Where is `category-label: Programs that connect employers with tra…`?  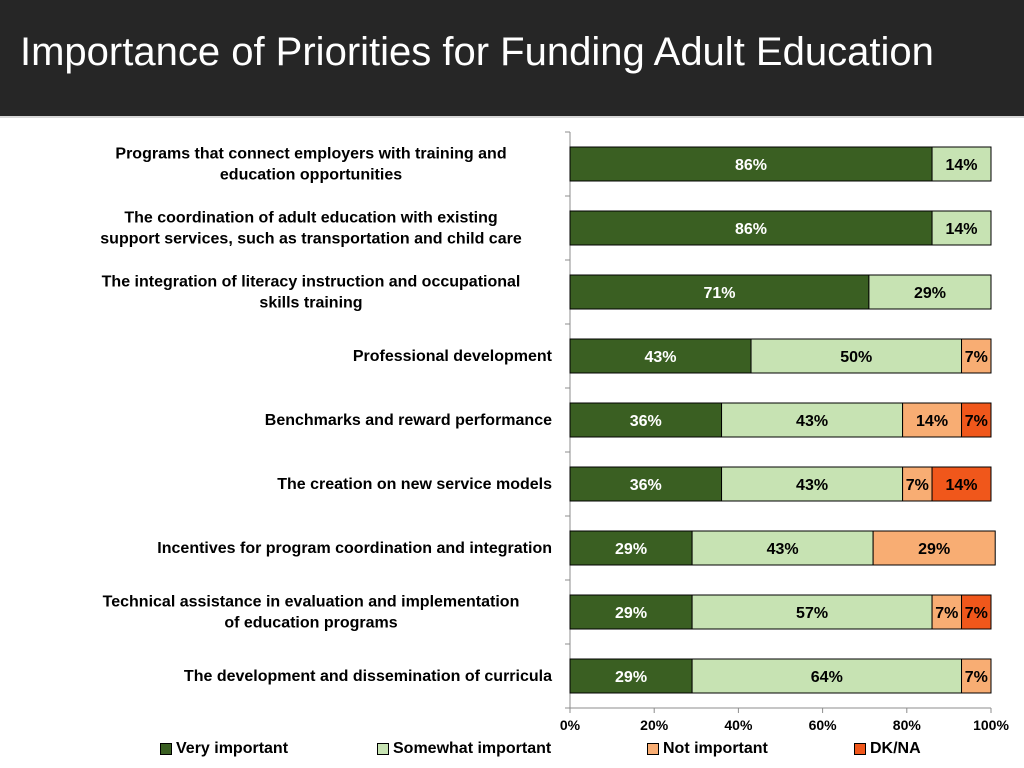
category-label: Programs that connect employers with tra… is located at coordinates (310, 154).